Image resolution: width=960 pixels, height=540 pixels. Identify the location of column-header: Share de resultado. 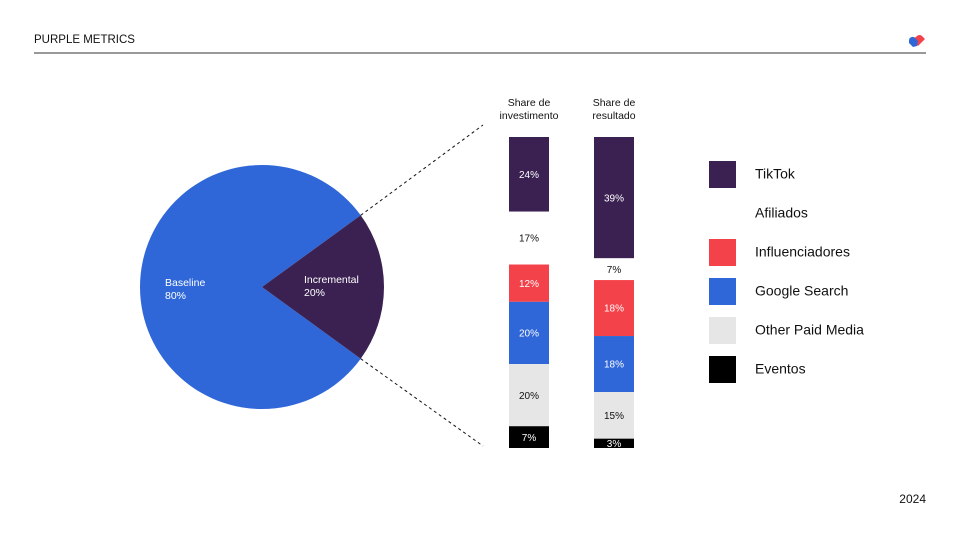
(614, 109).